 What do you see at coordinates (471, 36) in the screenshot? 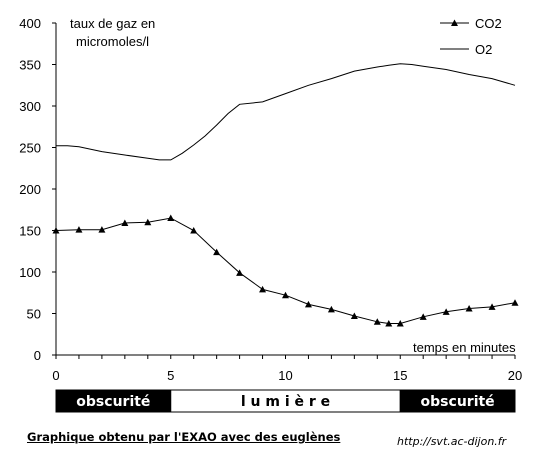
I see `legend: CO2 O2` at bounding box center [471, 36].